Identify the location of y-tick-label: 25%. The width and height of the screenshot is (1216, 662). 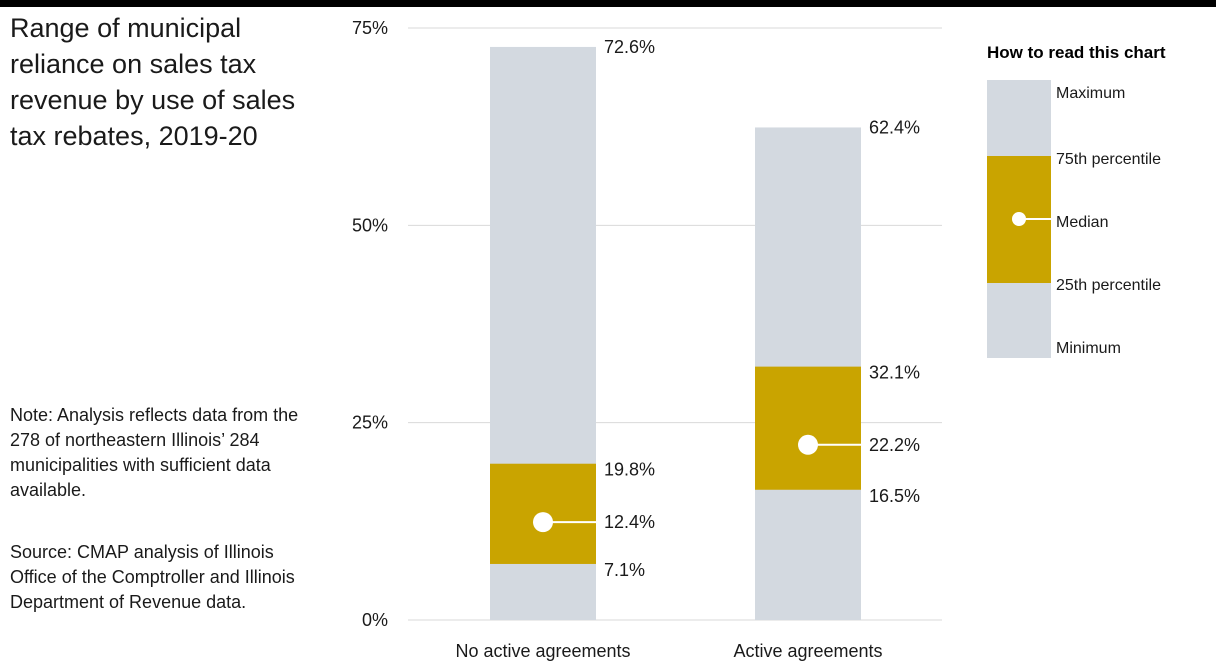
(370, 423).